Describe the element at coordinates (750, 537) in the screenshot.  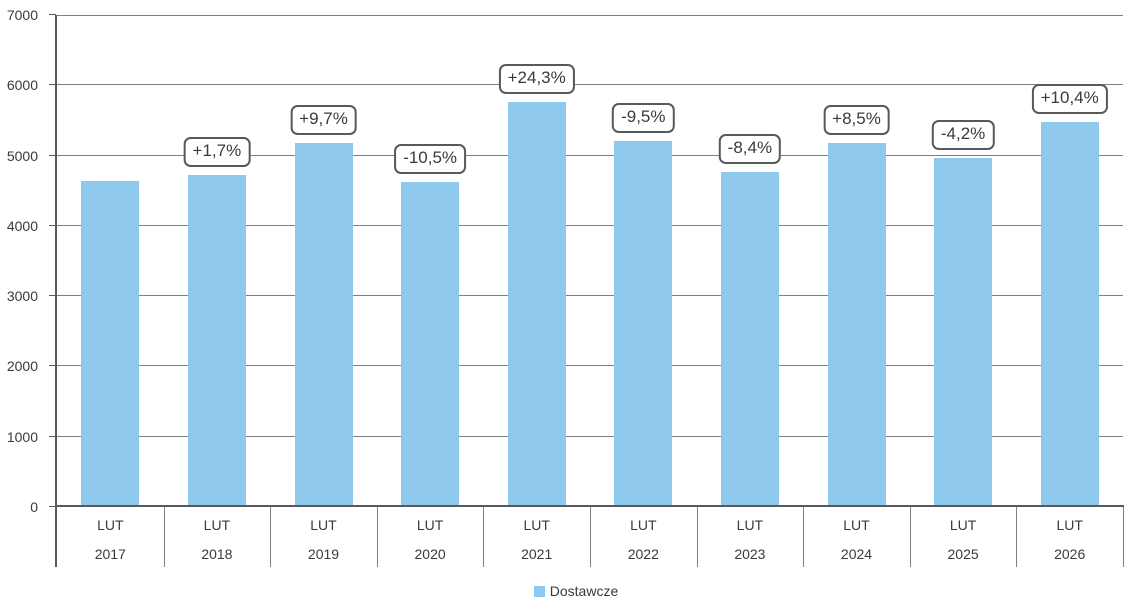
I see `x-category: LUT 2023` at that location.